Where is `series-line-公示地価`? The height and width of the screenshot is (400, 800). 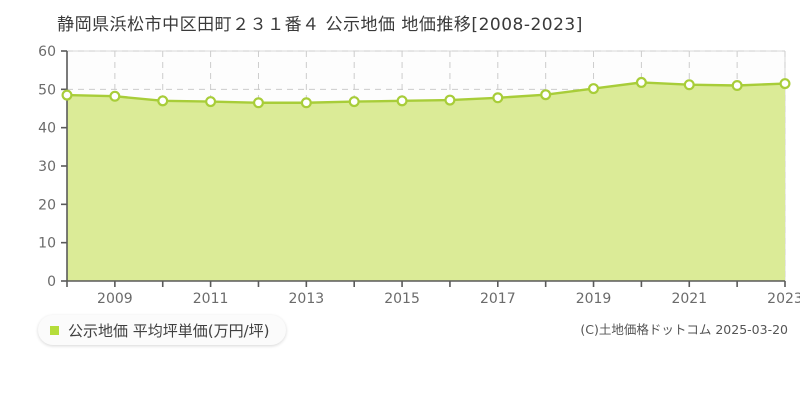 series-line-公示地価 is located at coordinates (426, 92).